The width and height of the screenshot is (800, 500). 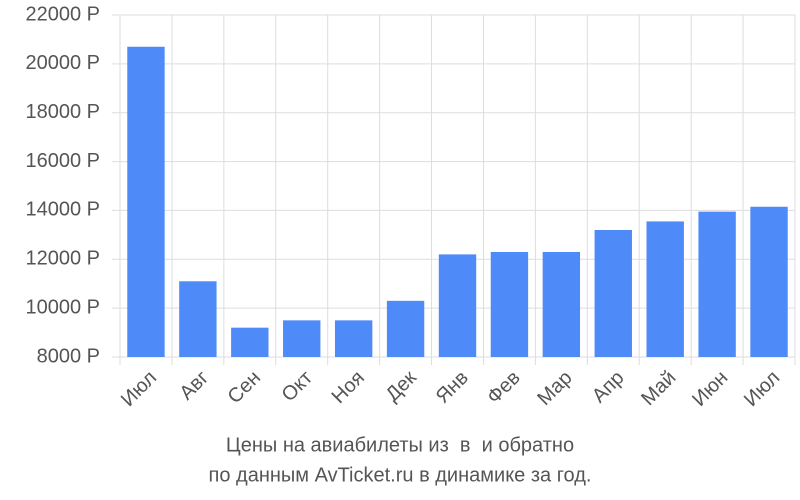 I want to click on x-tick-label: Май, so click(x=658, y=388).